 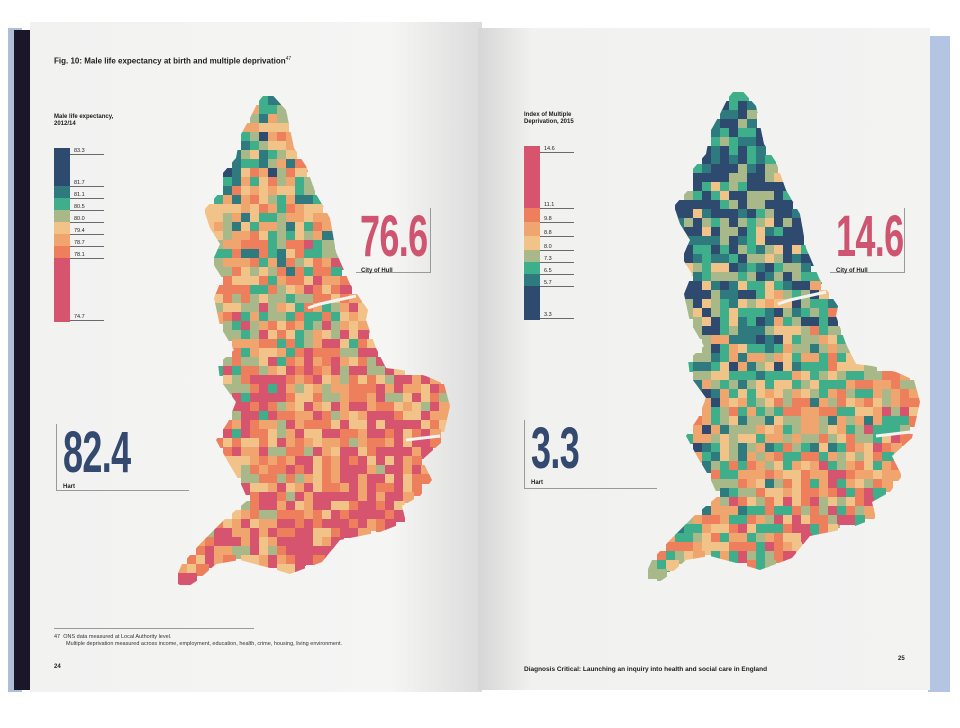 I want to click on callout-label: Hart, so click(x=69, y=487).